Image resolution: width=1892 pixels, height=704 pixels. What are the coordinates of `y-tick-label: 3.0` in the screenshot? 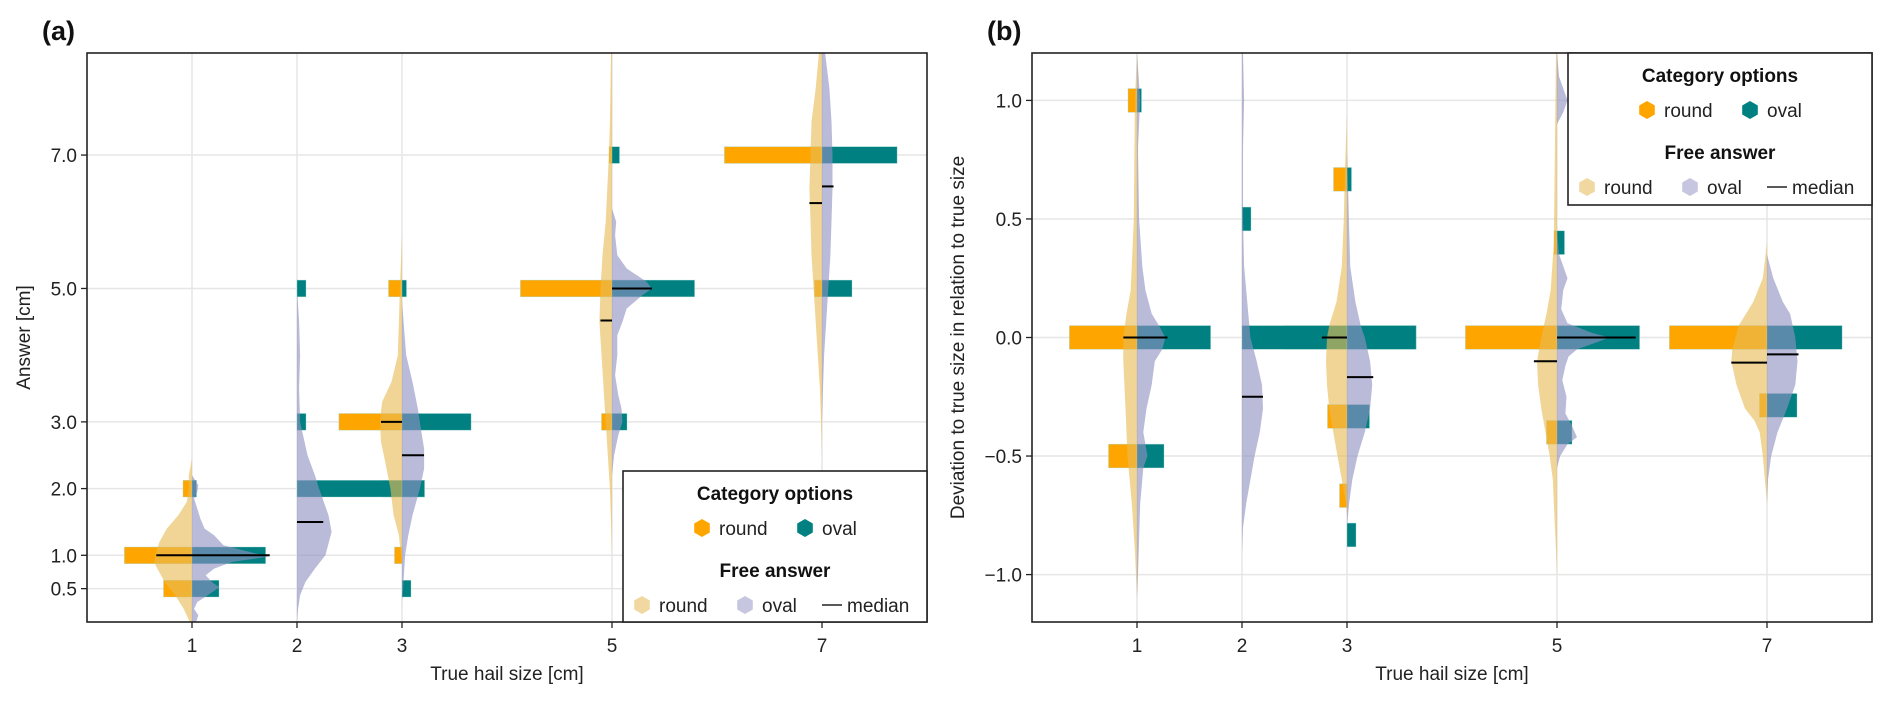 It's located at (64, 423).